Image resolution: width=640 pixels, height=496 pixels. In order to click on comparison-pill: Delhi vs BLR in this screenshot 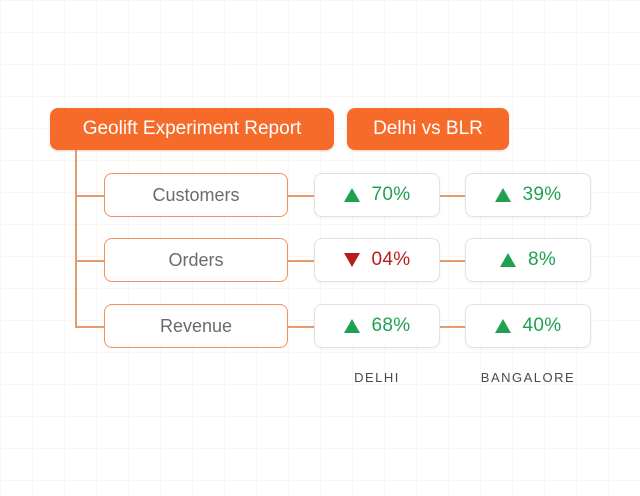, I will do `click(428, 129)`.